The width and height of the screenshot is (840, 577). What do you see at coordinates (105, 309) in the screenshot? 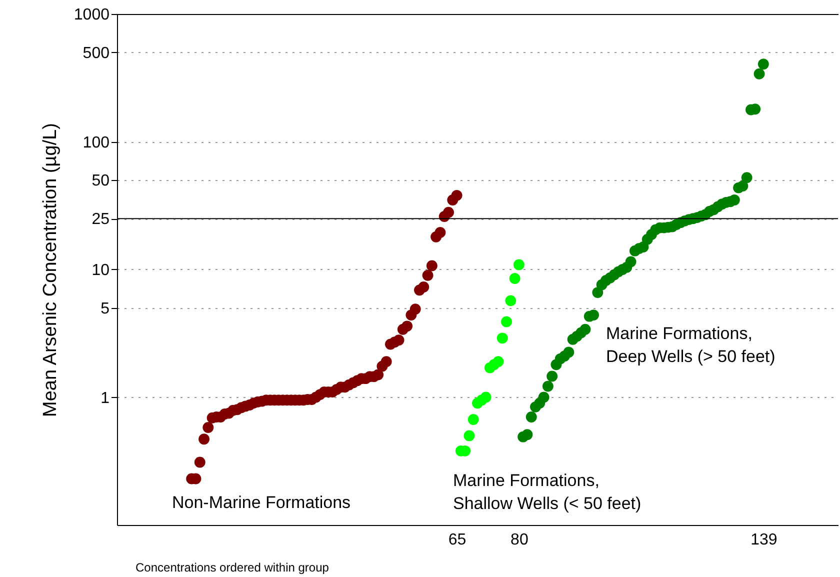
I see `y-tick-label: 5` at bounding box center [105, 309].